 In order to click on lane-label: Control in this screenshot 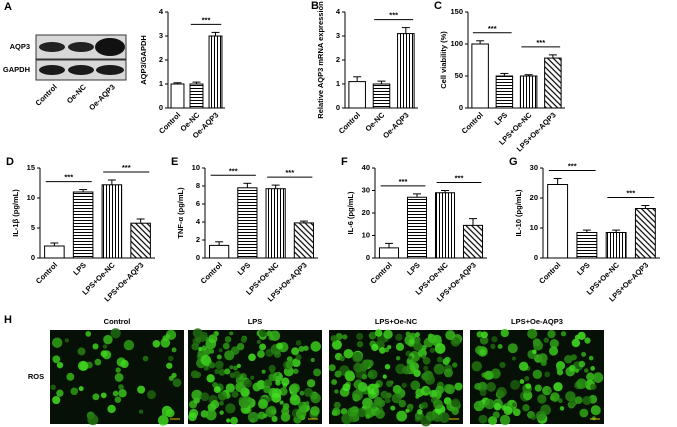, I will do `click(46, 94)`.